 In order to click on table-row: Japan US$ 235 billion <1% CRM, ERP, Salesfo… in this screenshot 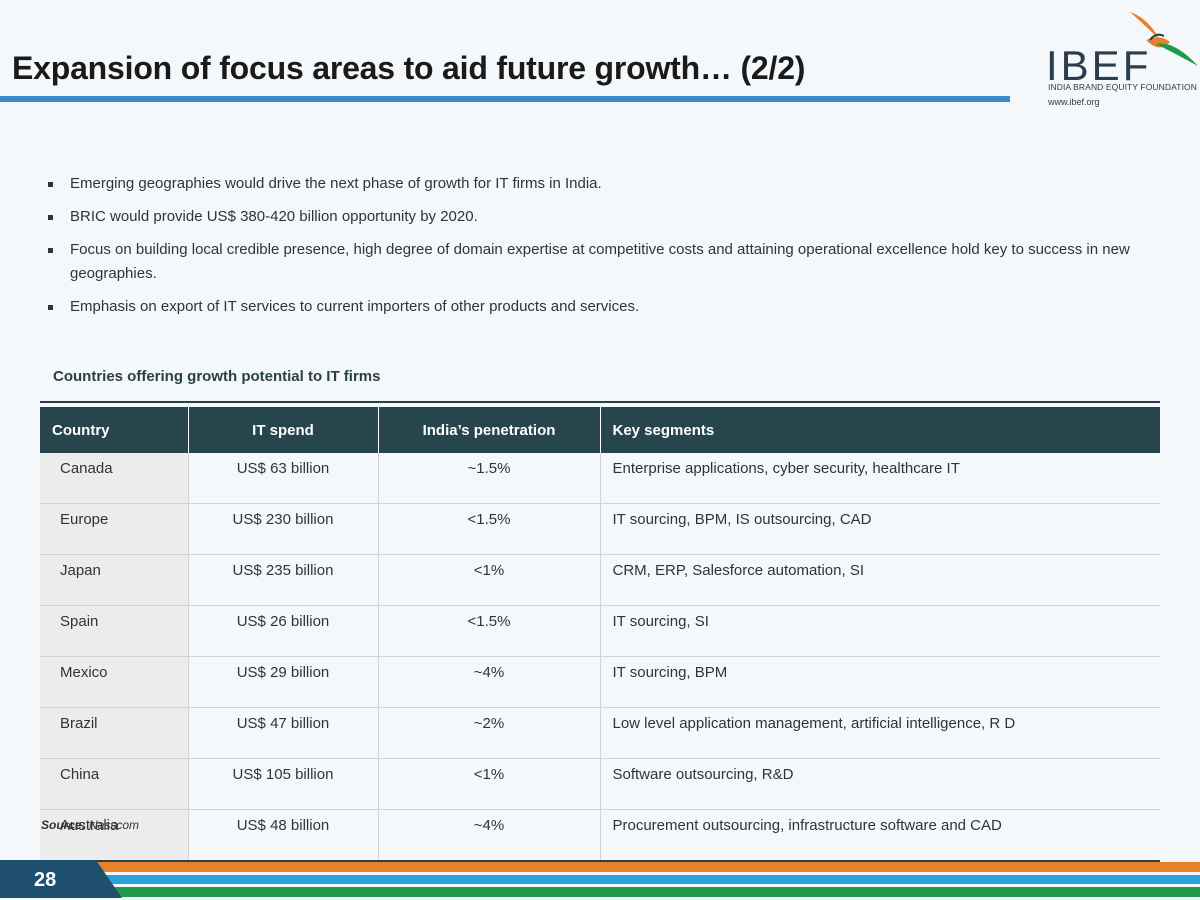, I will do `click(600, 580)`.